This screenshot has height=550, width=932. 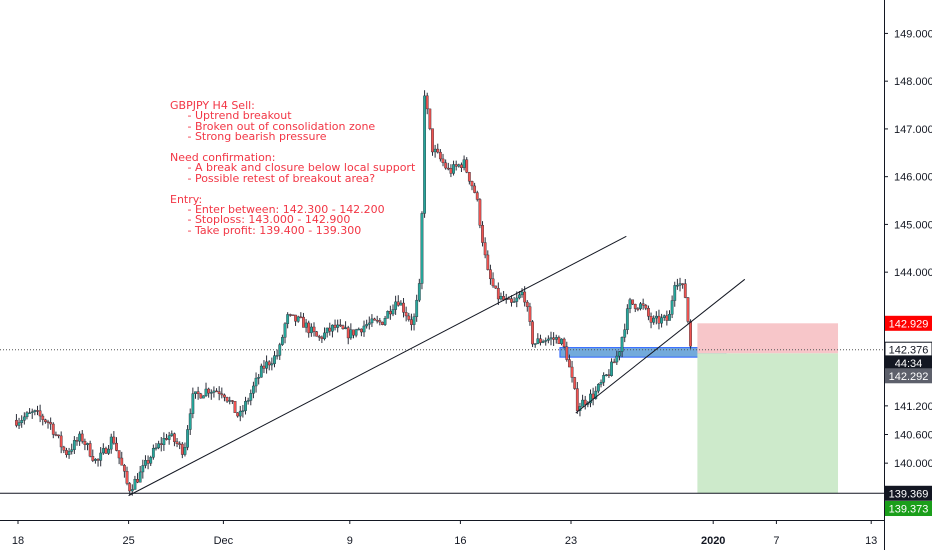 I want to click on annotation-line: - Strong bearish pressure, so click(x=248, y=137).